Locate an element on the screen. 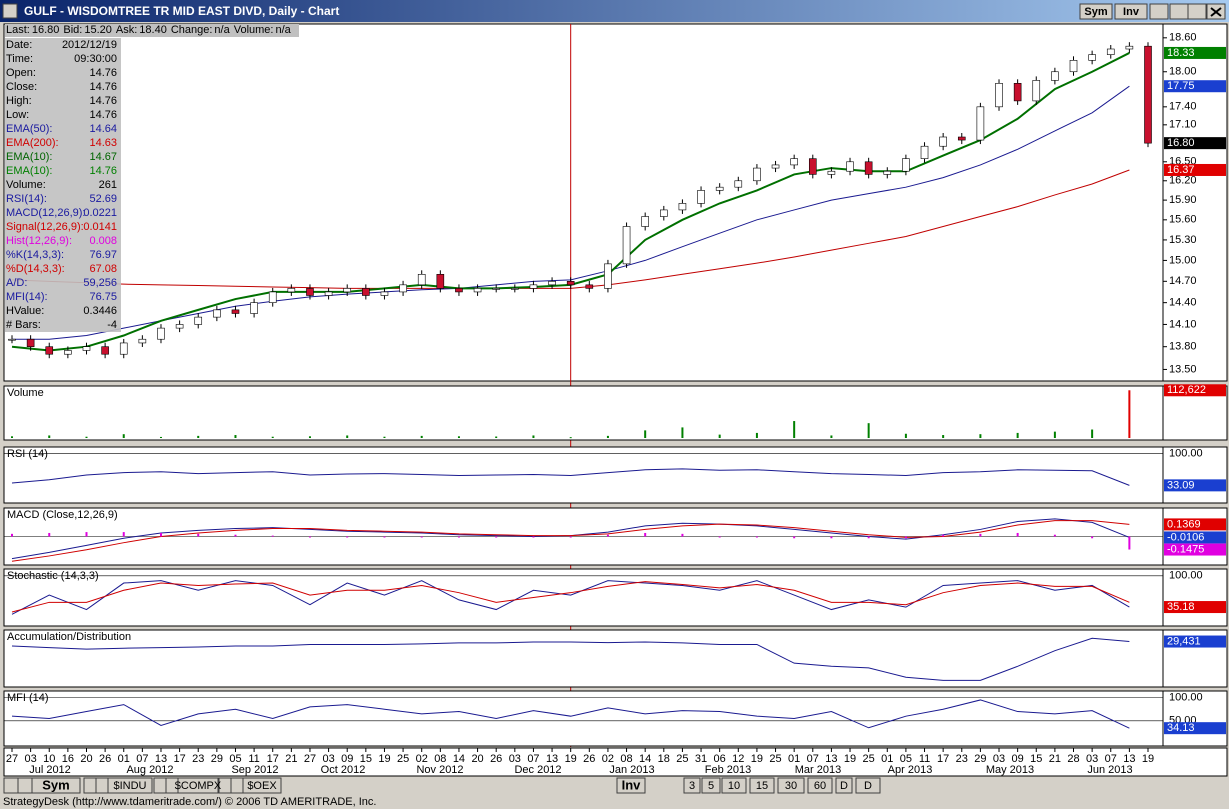 The height and width of the screenshot is (809, 1229). toolbar-button-label: 30 is located at coordinates (791, 786).